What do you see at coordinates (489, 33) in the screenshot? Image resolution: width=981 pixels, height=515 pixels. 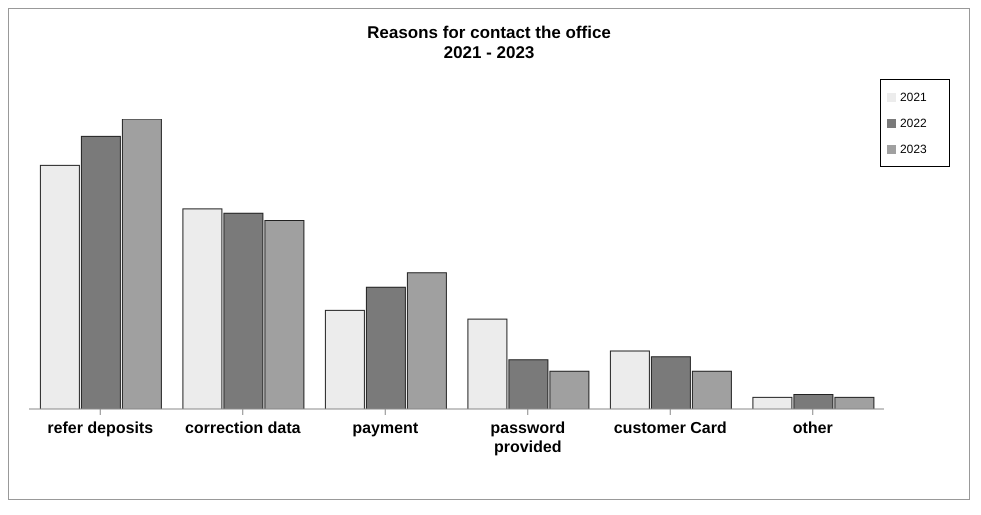 I see `chart-title: Reasons for contact the office` at bounding box center [489, 33].